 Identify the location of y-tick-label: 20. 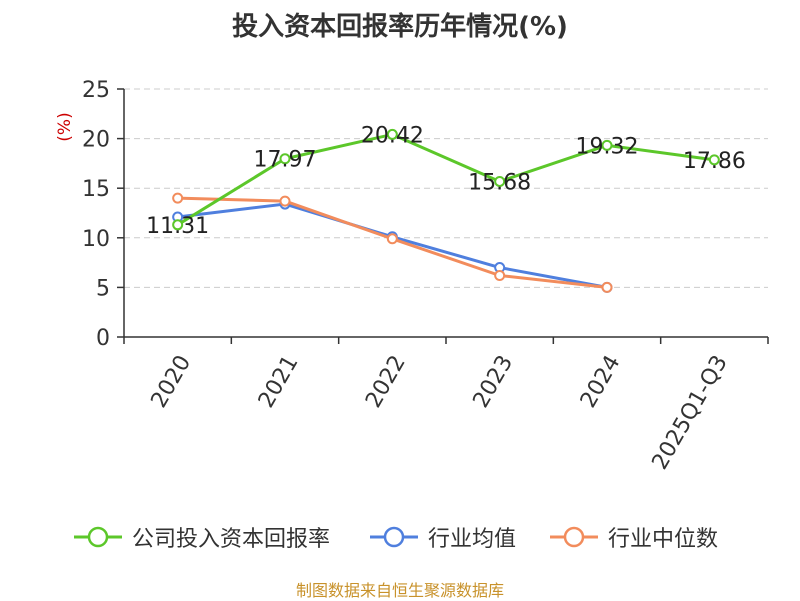
(96, 140).